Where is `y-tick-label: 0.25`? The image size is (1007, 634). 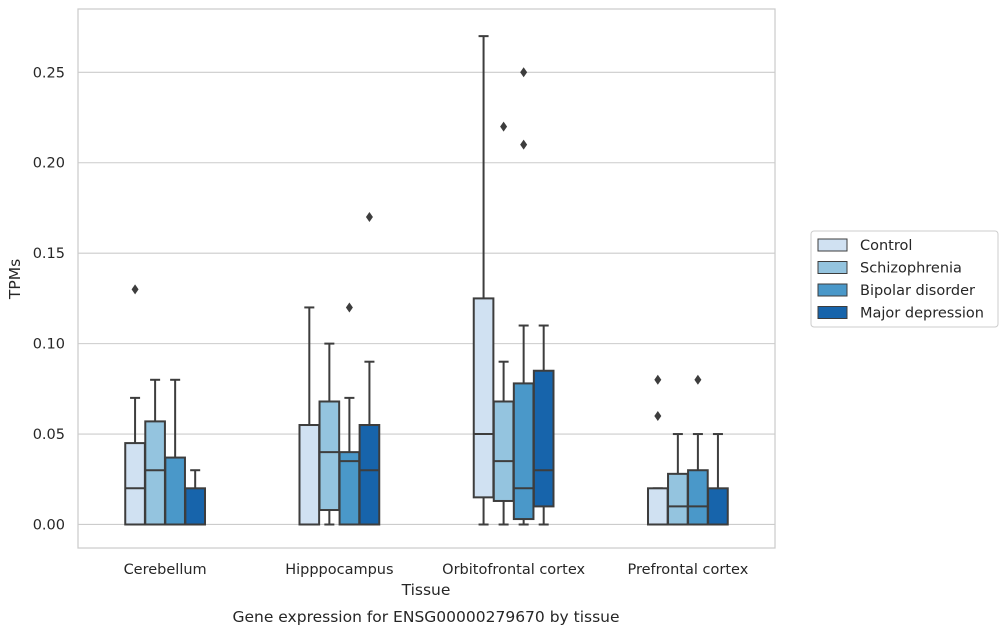 y-tick-label: 0.25 is located at coordinates (49, 73).